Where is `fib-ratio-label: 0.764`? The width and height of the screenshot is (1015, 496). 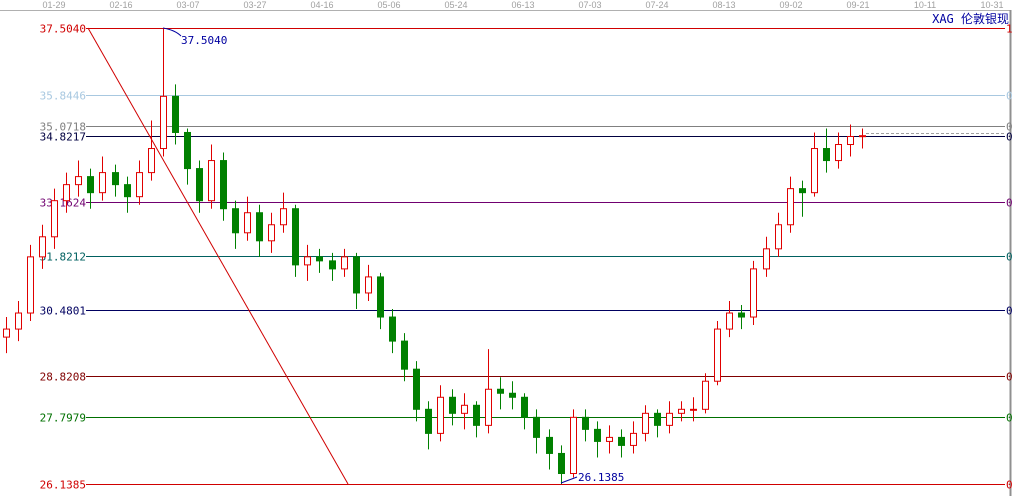
fib-ratio-label: 0.764 is located at coordinates (1010, 137).